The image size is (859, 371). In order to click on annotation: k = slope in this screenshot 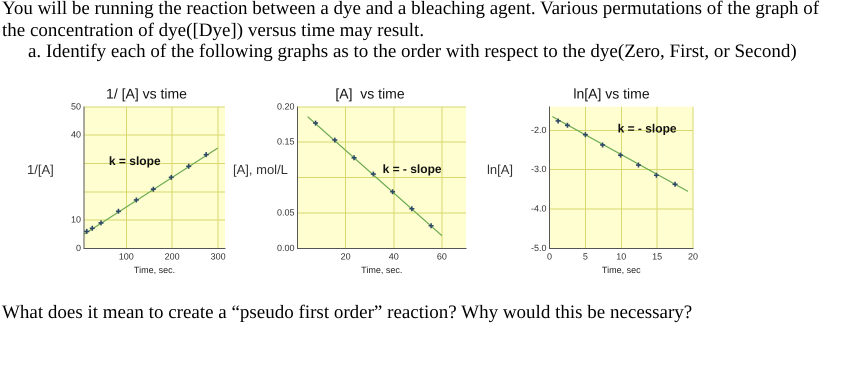, I will do `click(134, 161)`.